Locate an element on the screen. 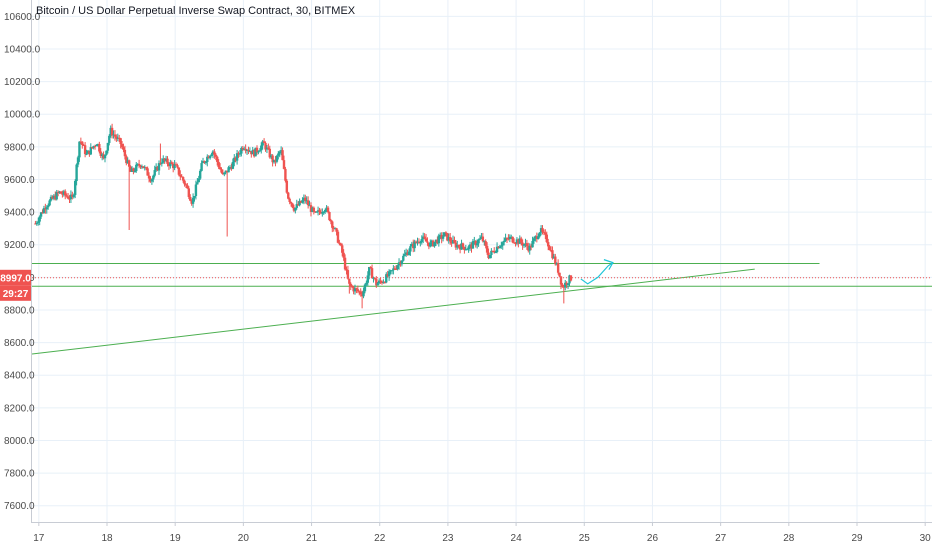 Image resolution: width=932 pixels, height=555 pixels. y-tick-label: 8200.0 is located at coordinates (19, 408).